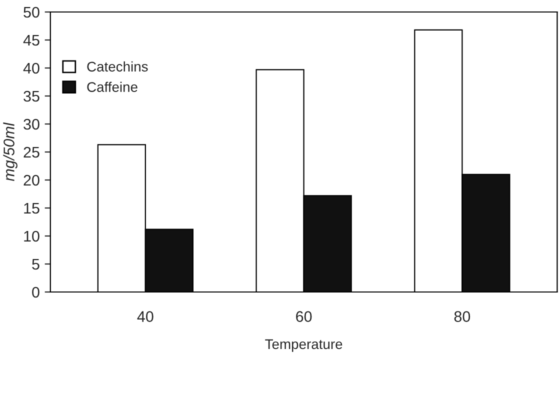 This screenshot has height=400, width=560. I want to click on y-tick-label: 5, so click(36, 264).